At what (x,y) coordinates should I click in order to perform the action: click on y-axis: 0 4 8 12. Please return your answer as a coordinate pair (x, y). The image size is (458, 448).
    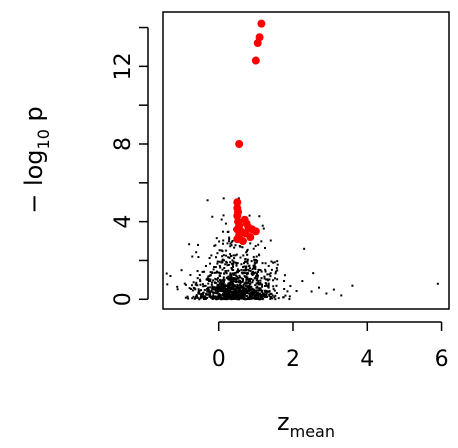
    Looking at the image, I should click on (130, 166).